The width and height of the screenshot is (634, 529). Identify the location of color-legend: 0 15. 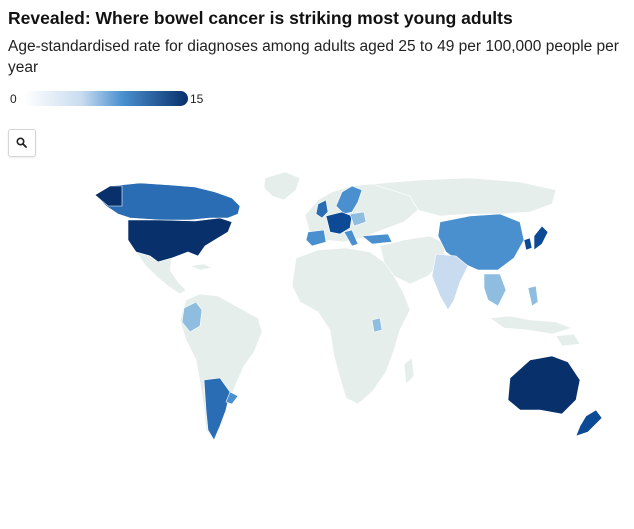
(128, 100).